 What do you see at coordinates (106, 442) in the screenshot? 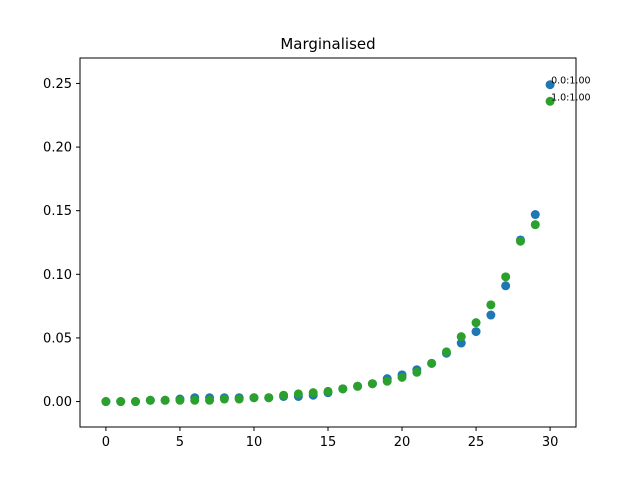
I see `x-tick-label: 0` at bounding box center [106, 442].